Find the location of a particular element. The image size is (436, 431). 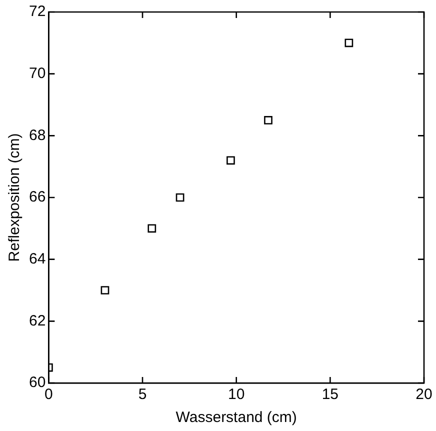

y-tick-label: 60 is located at coordinates (37, 383).